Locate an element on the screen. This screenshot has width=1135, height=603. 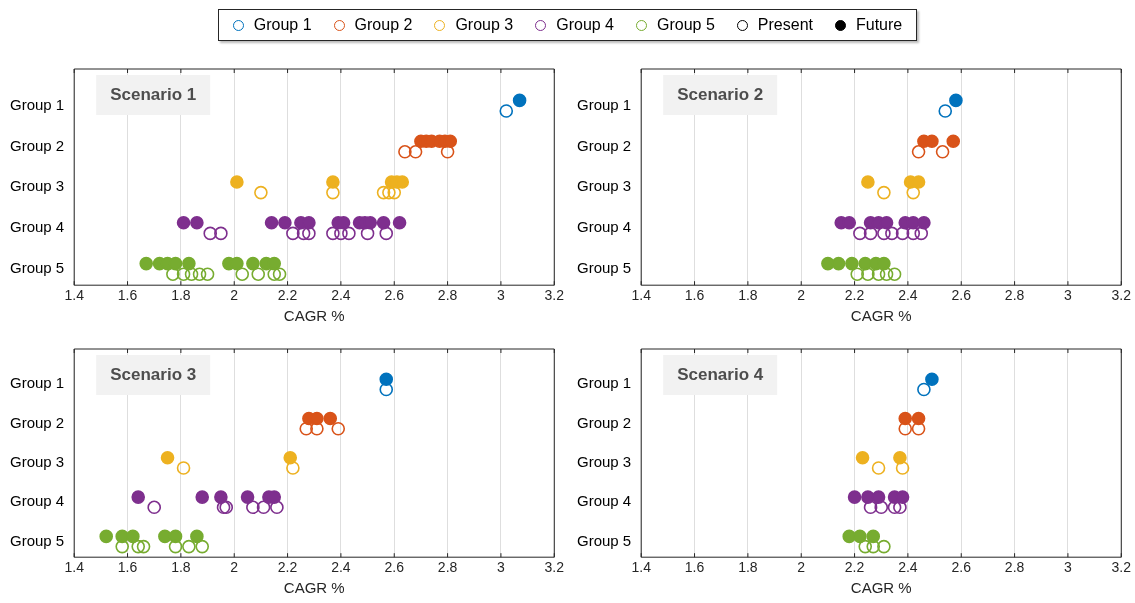
text: Scenario 4 is located at coordinates (720, 374).